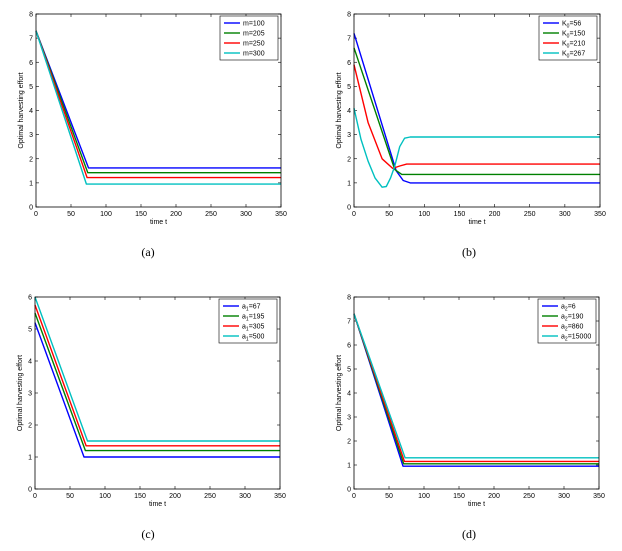 The width and height of the screenshot is (622, 551). I want to click on legend-label: a1=500, so click(253, 338).